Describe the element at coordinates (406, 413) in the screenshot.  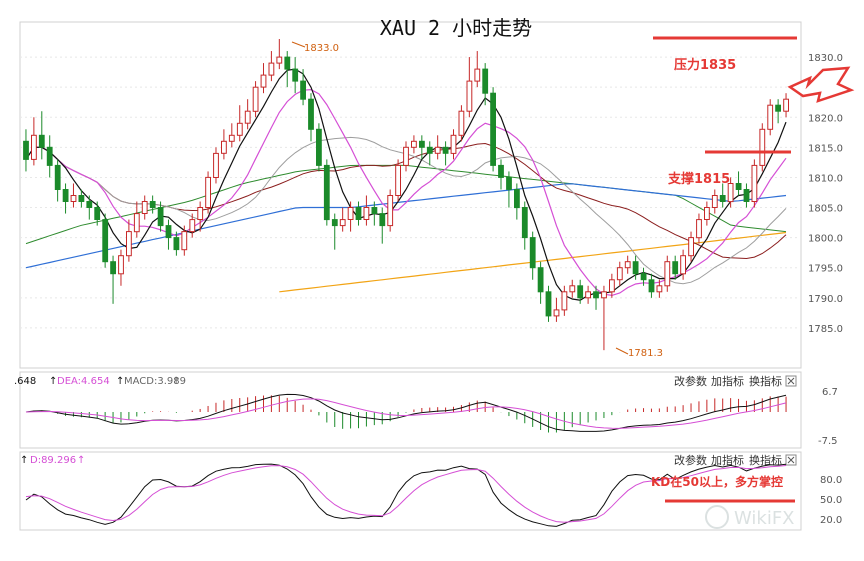
I see `macd-dea-line` at that location.